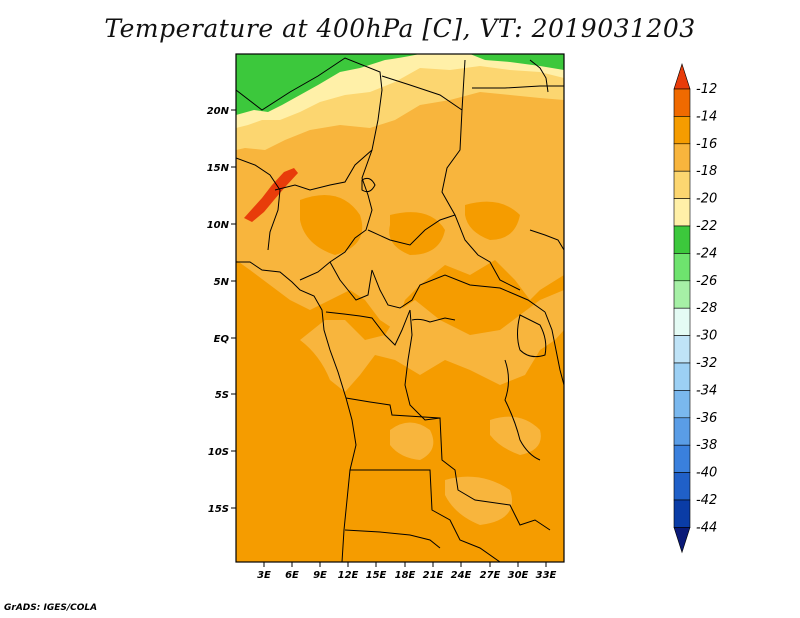 The image size is (800, 618). What do you see at coordinates (518, 575) in the screenshot?
I see `lon-label: 30E` at bounding box center [518, 575].